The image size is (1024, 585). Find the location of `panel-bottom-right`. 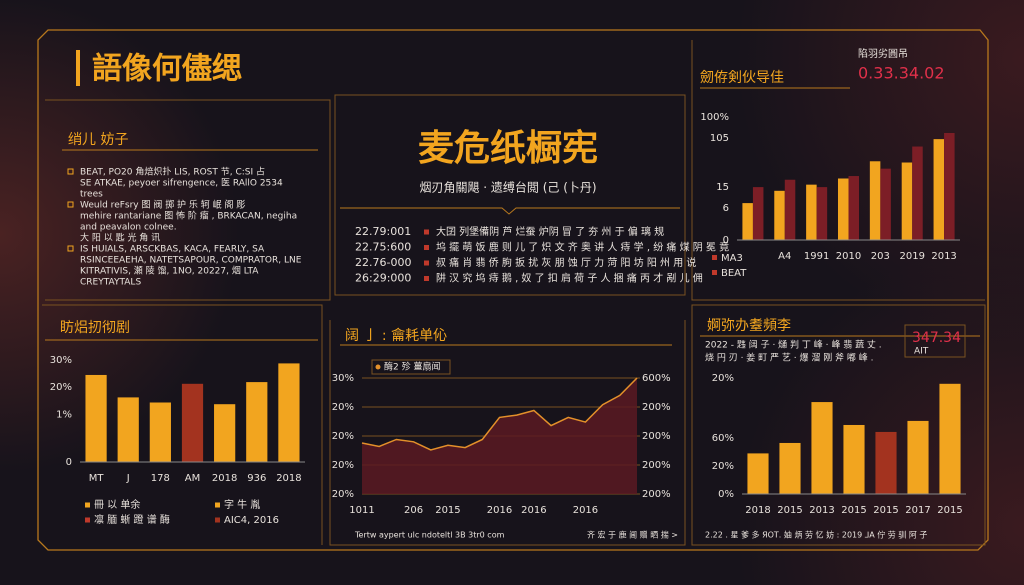

panel-bottom-right is located at coordinates (838, 425).